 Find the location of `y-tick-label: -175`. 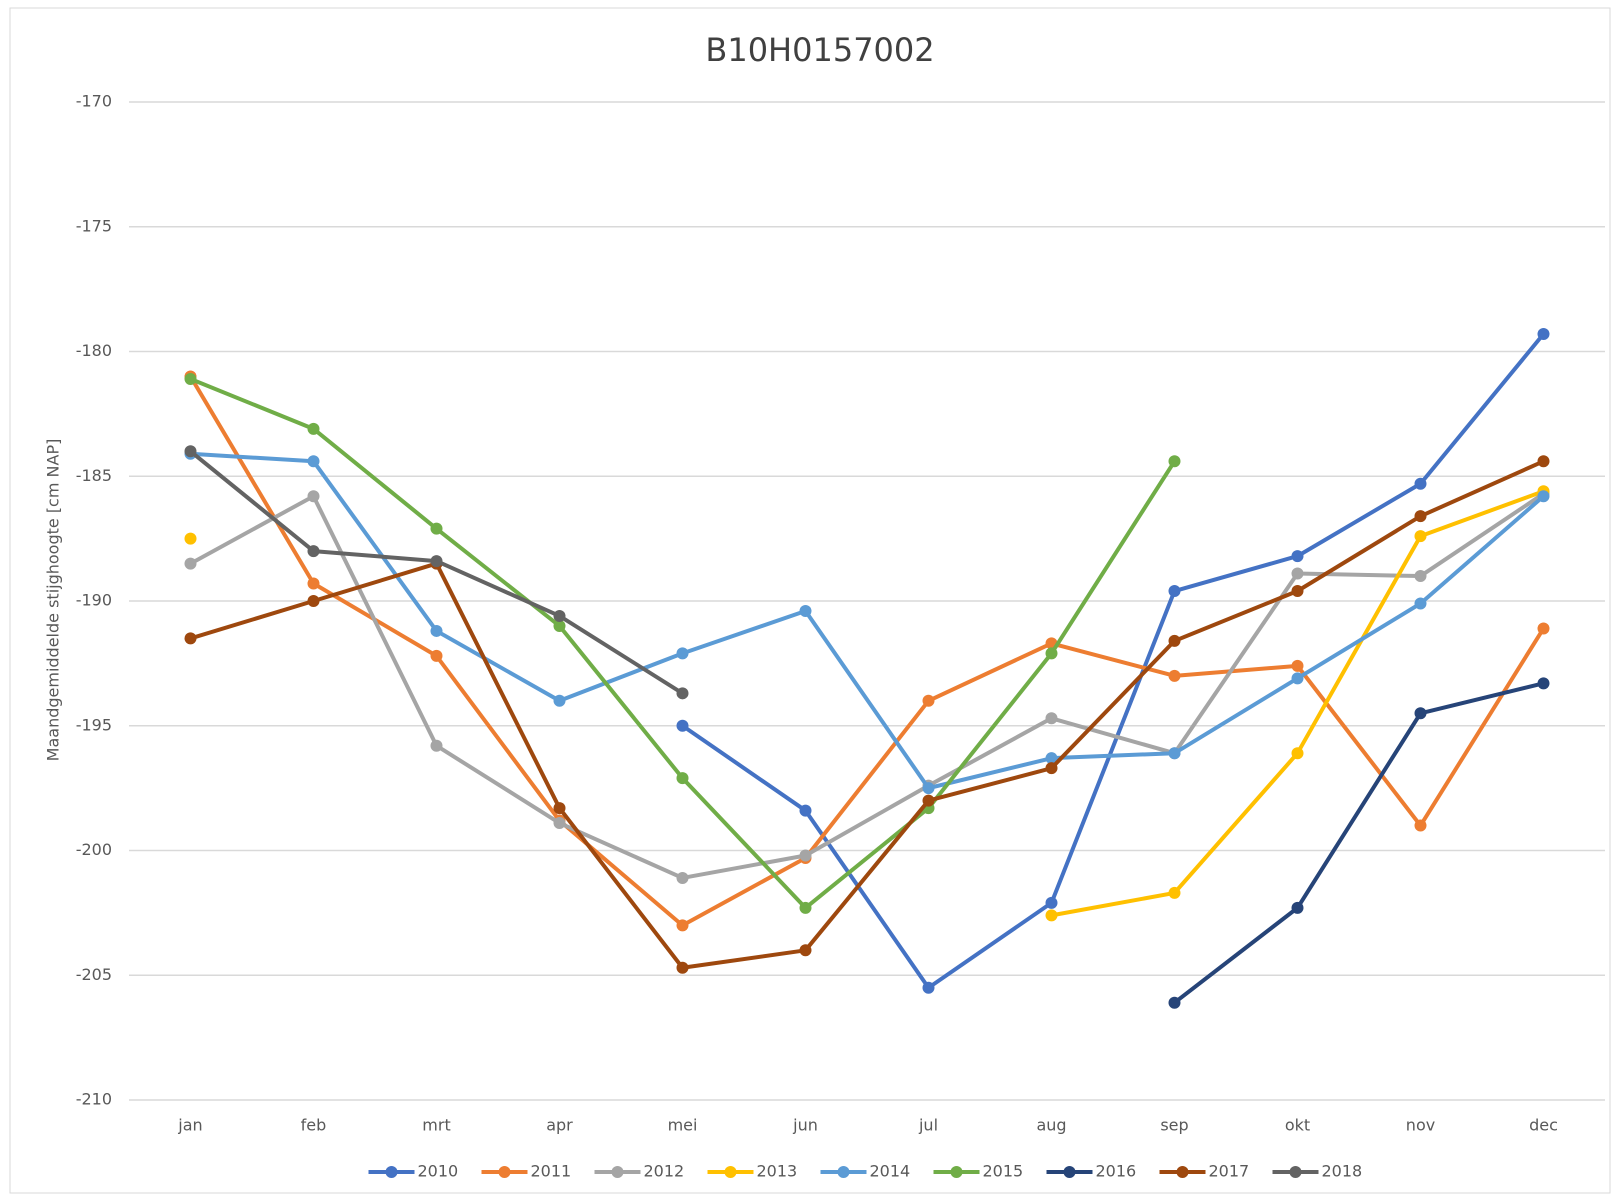

y-tick-label: -175 is located at coordinates (94, 225).